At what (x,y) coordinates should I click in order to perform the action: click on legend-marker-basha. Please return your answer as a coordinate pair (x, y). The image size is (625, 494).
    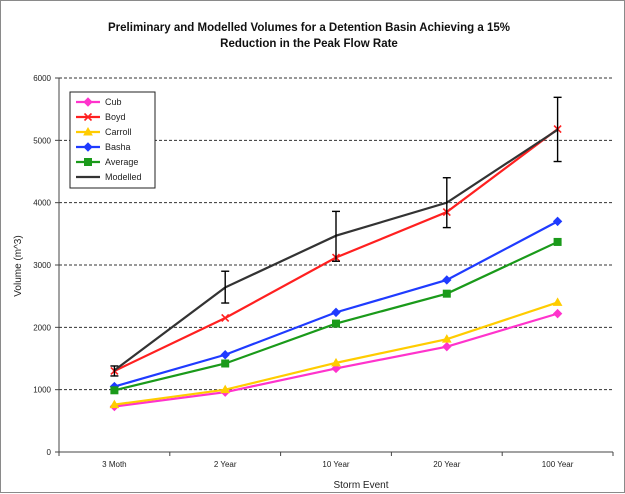
    Looking at the image, I should click on (88, 147).